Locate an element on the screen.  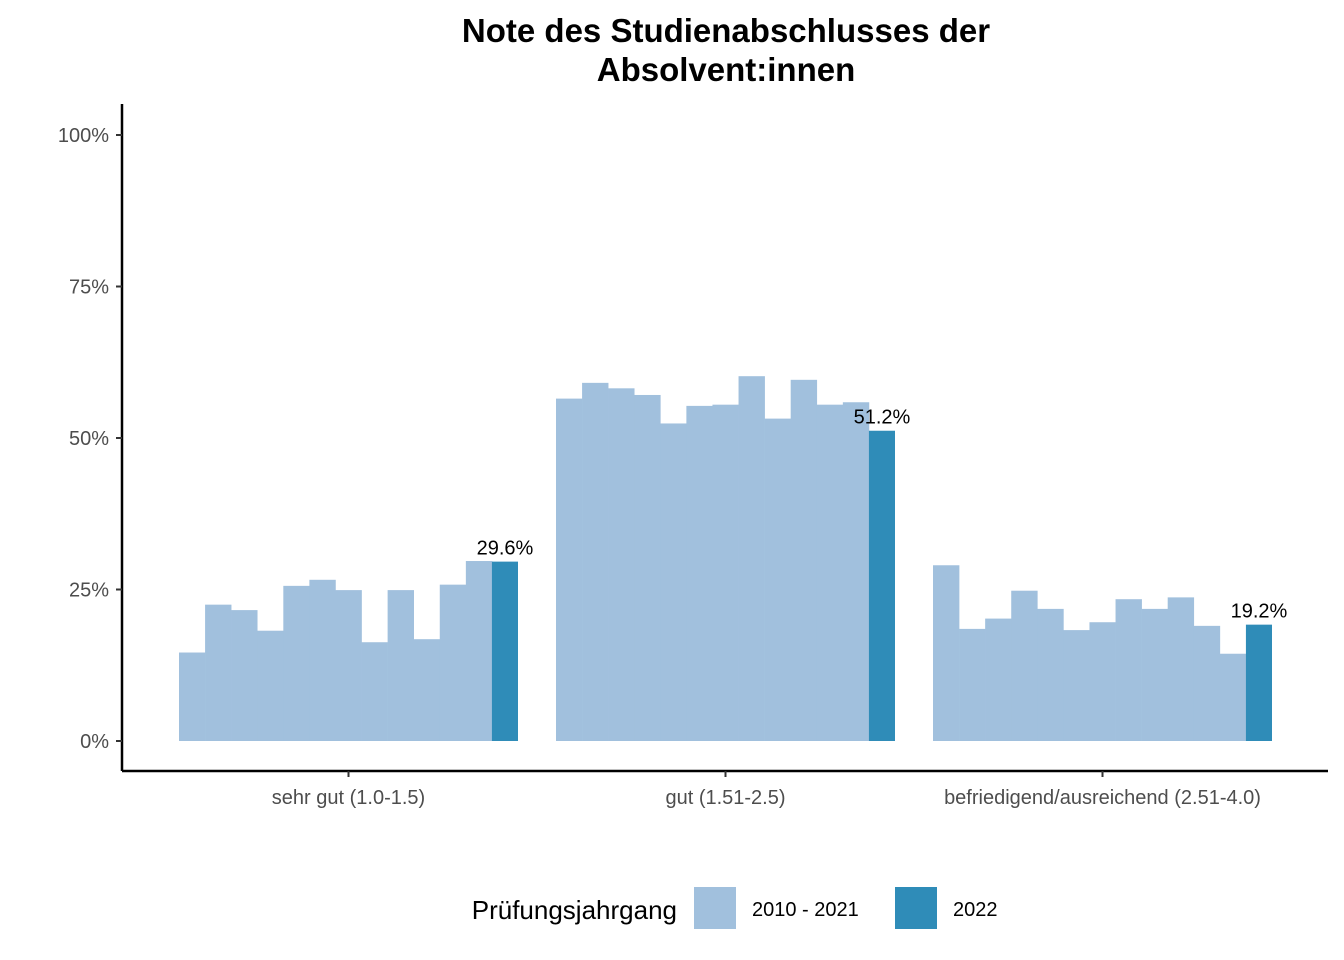
y-tick-label: 50% is located at coordinates (89, 439).